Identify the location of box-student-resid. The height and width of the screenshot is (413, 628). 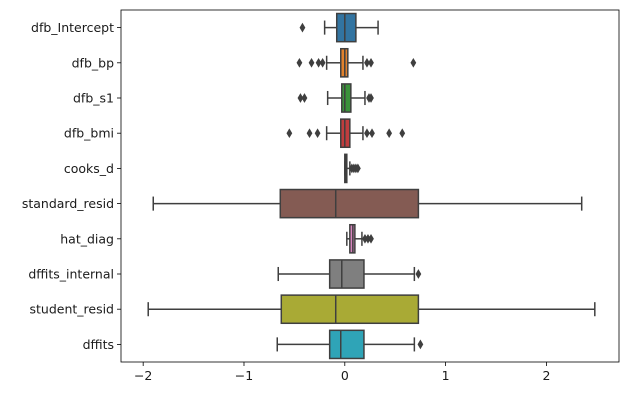
(371, 309).